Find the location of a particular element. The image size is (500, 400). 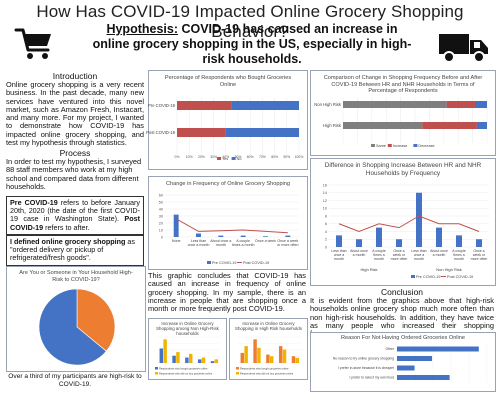

y-tick-label: 40 is located at coordinates (161, 209).